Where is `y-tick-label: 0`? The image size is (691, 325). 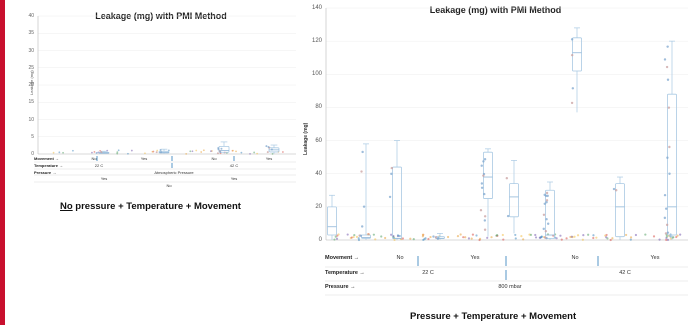 y-tick-label: 0 is located at coordinates (32, 154).